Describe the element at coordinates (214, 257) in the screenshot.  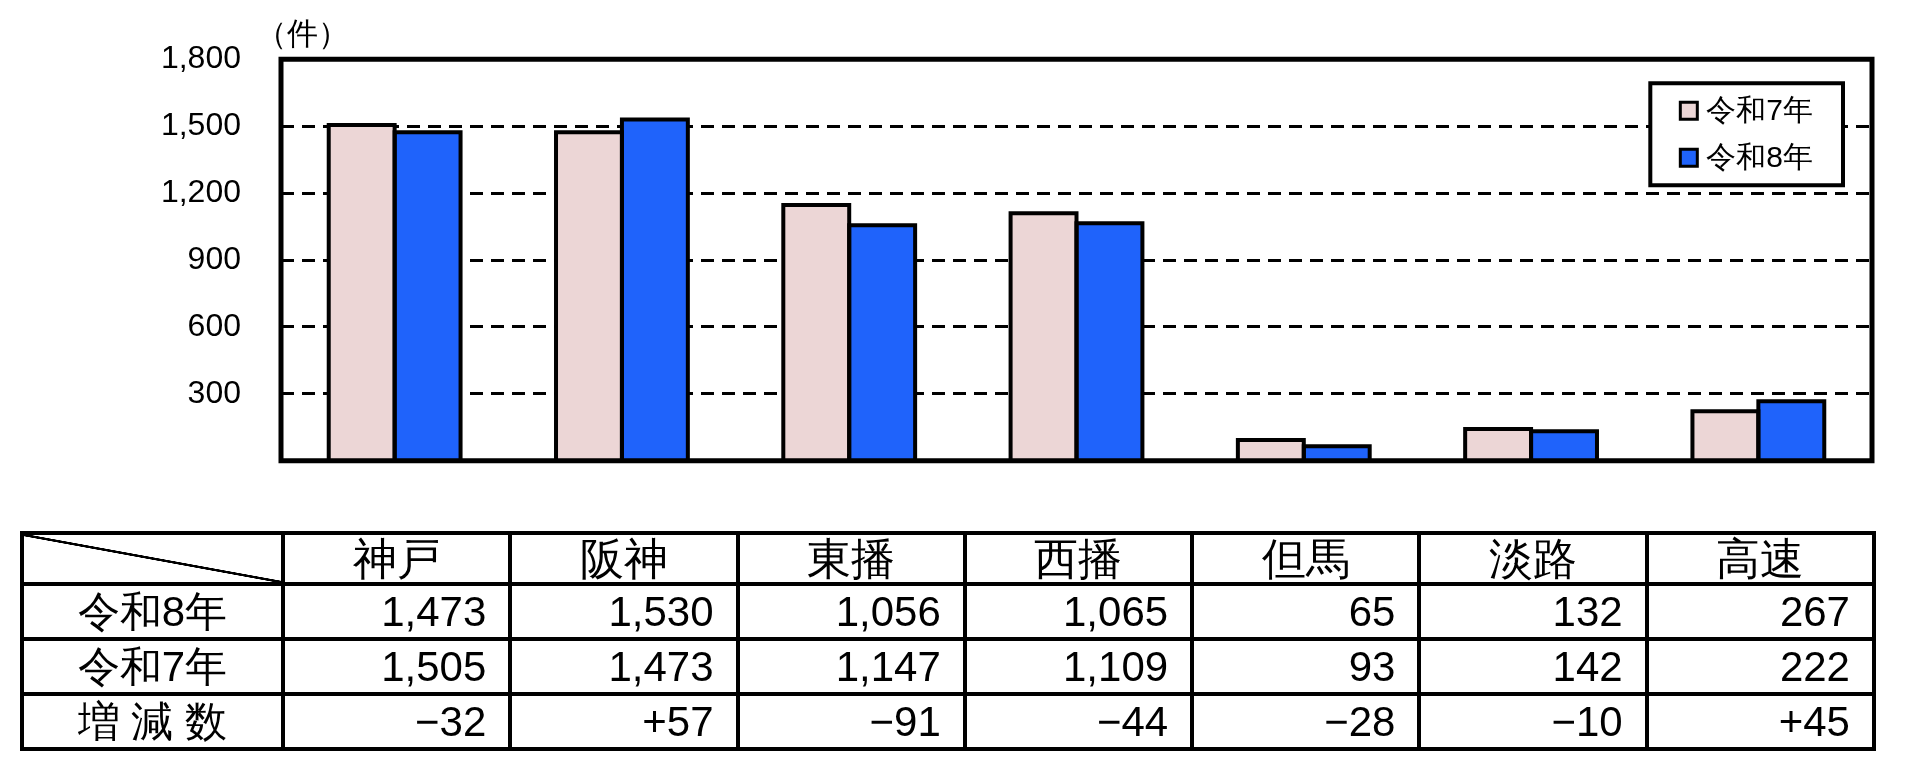
I see `y-tick-label: 900` at that location.